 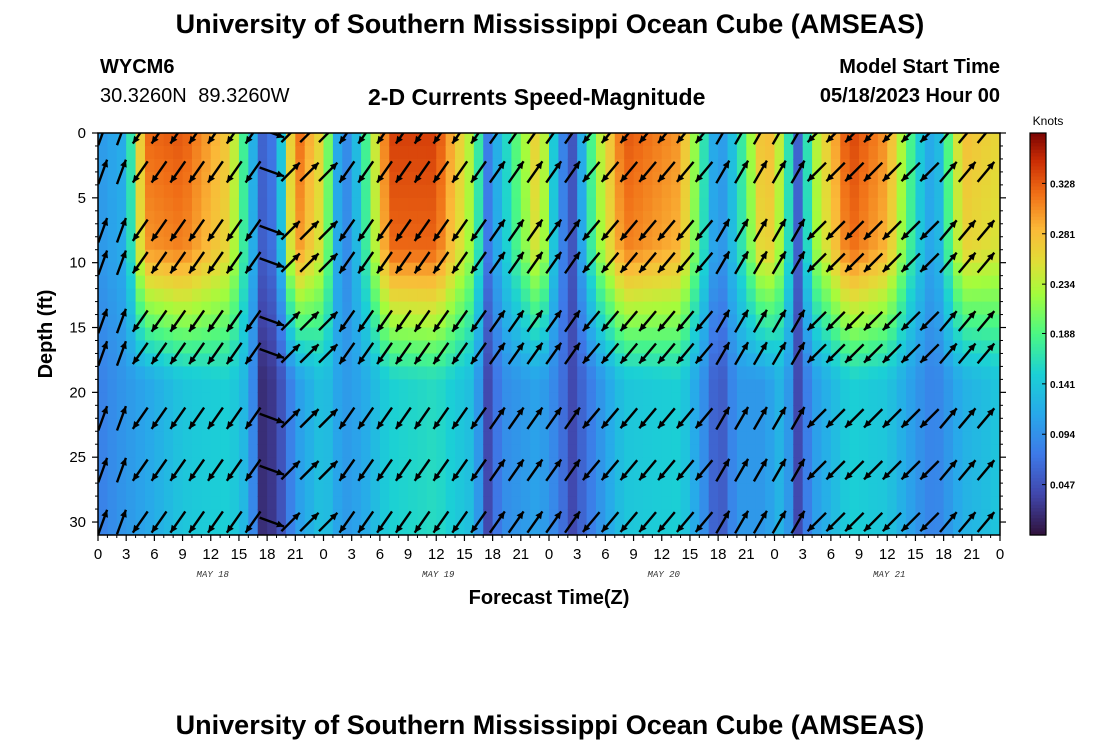 I want to click on day-label: MAY 19, so click(x=438, y=575).